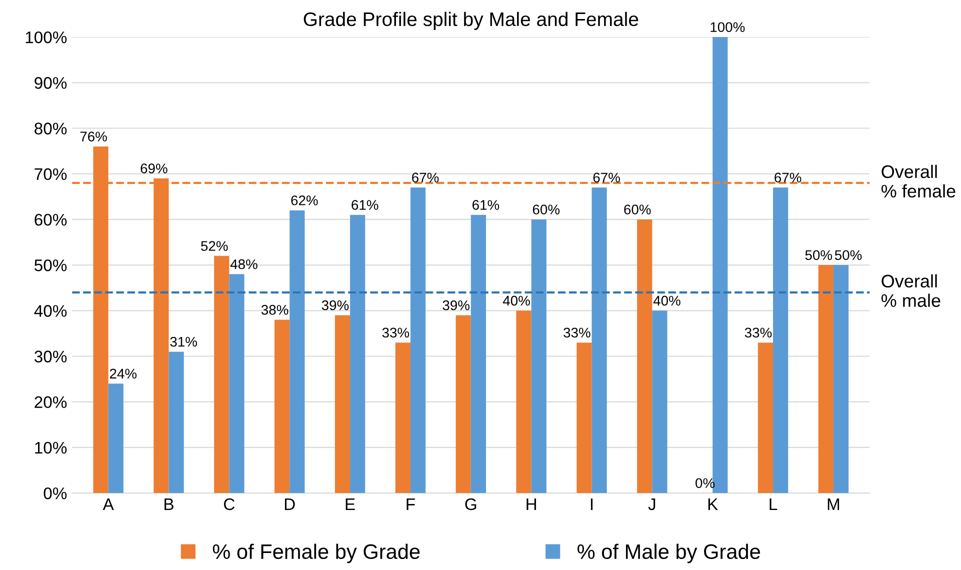 The height and width of the screenshot is (570, 961). Describe the element at coordinates (50, 174) in the screenshot. I see `y-tick-label: 70%` at that location.